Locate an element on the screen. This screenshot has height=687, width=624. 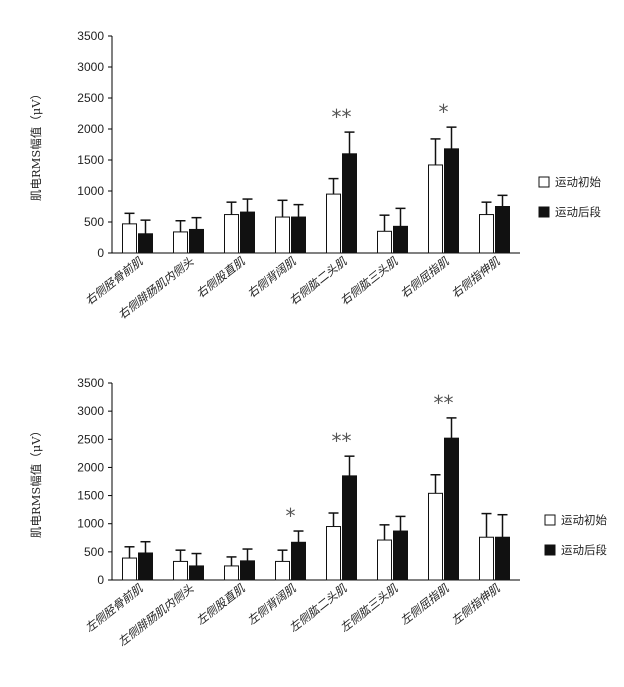
x-category-label: 右侧肱三头肌 is located at coordinates (368, 281).